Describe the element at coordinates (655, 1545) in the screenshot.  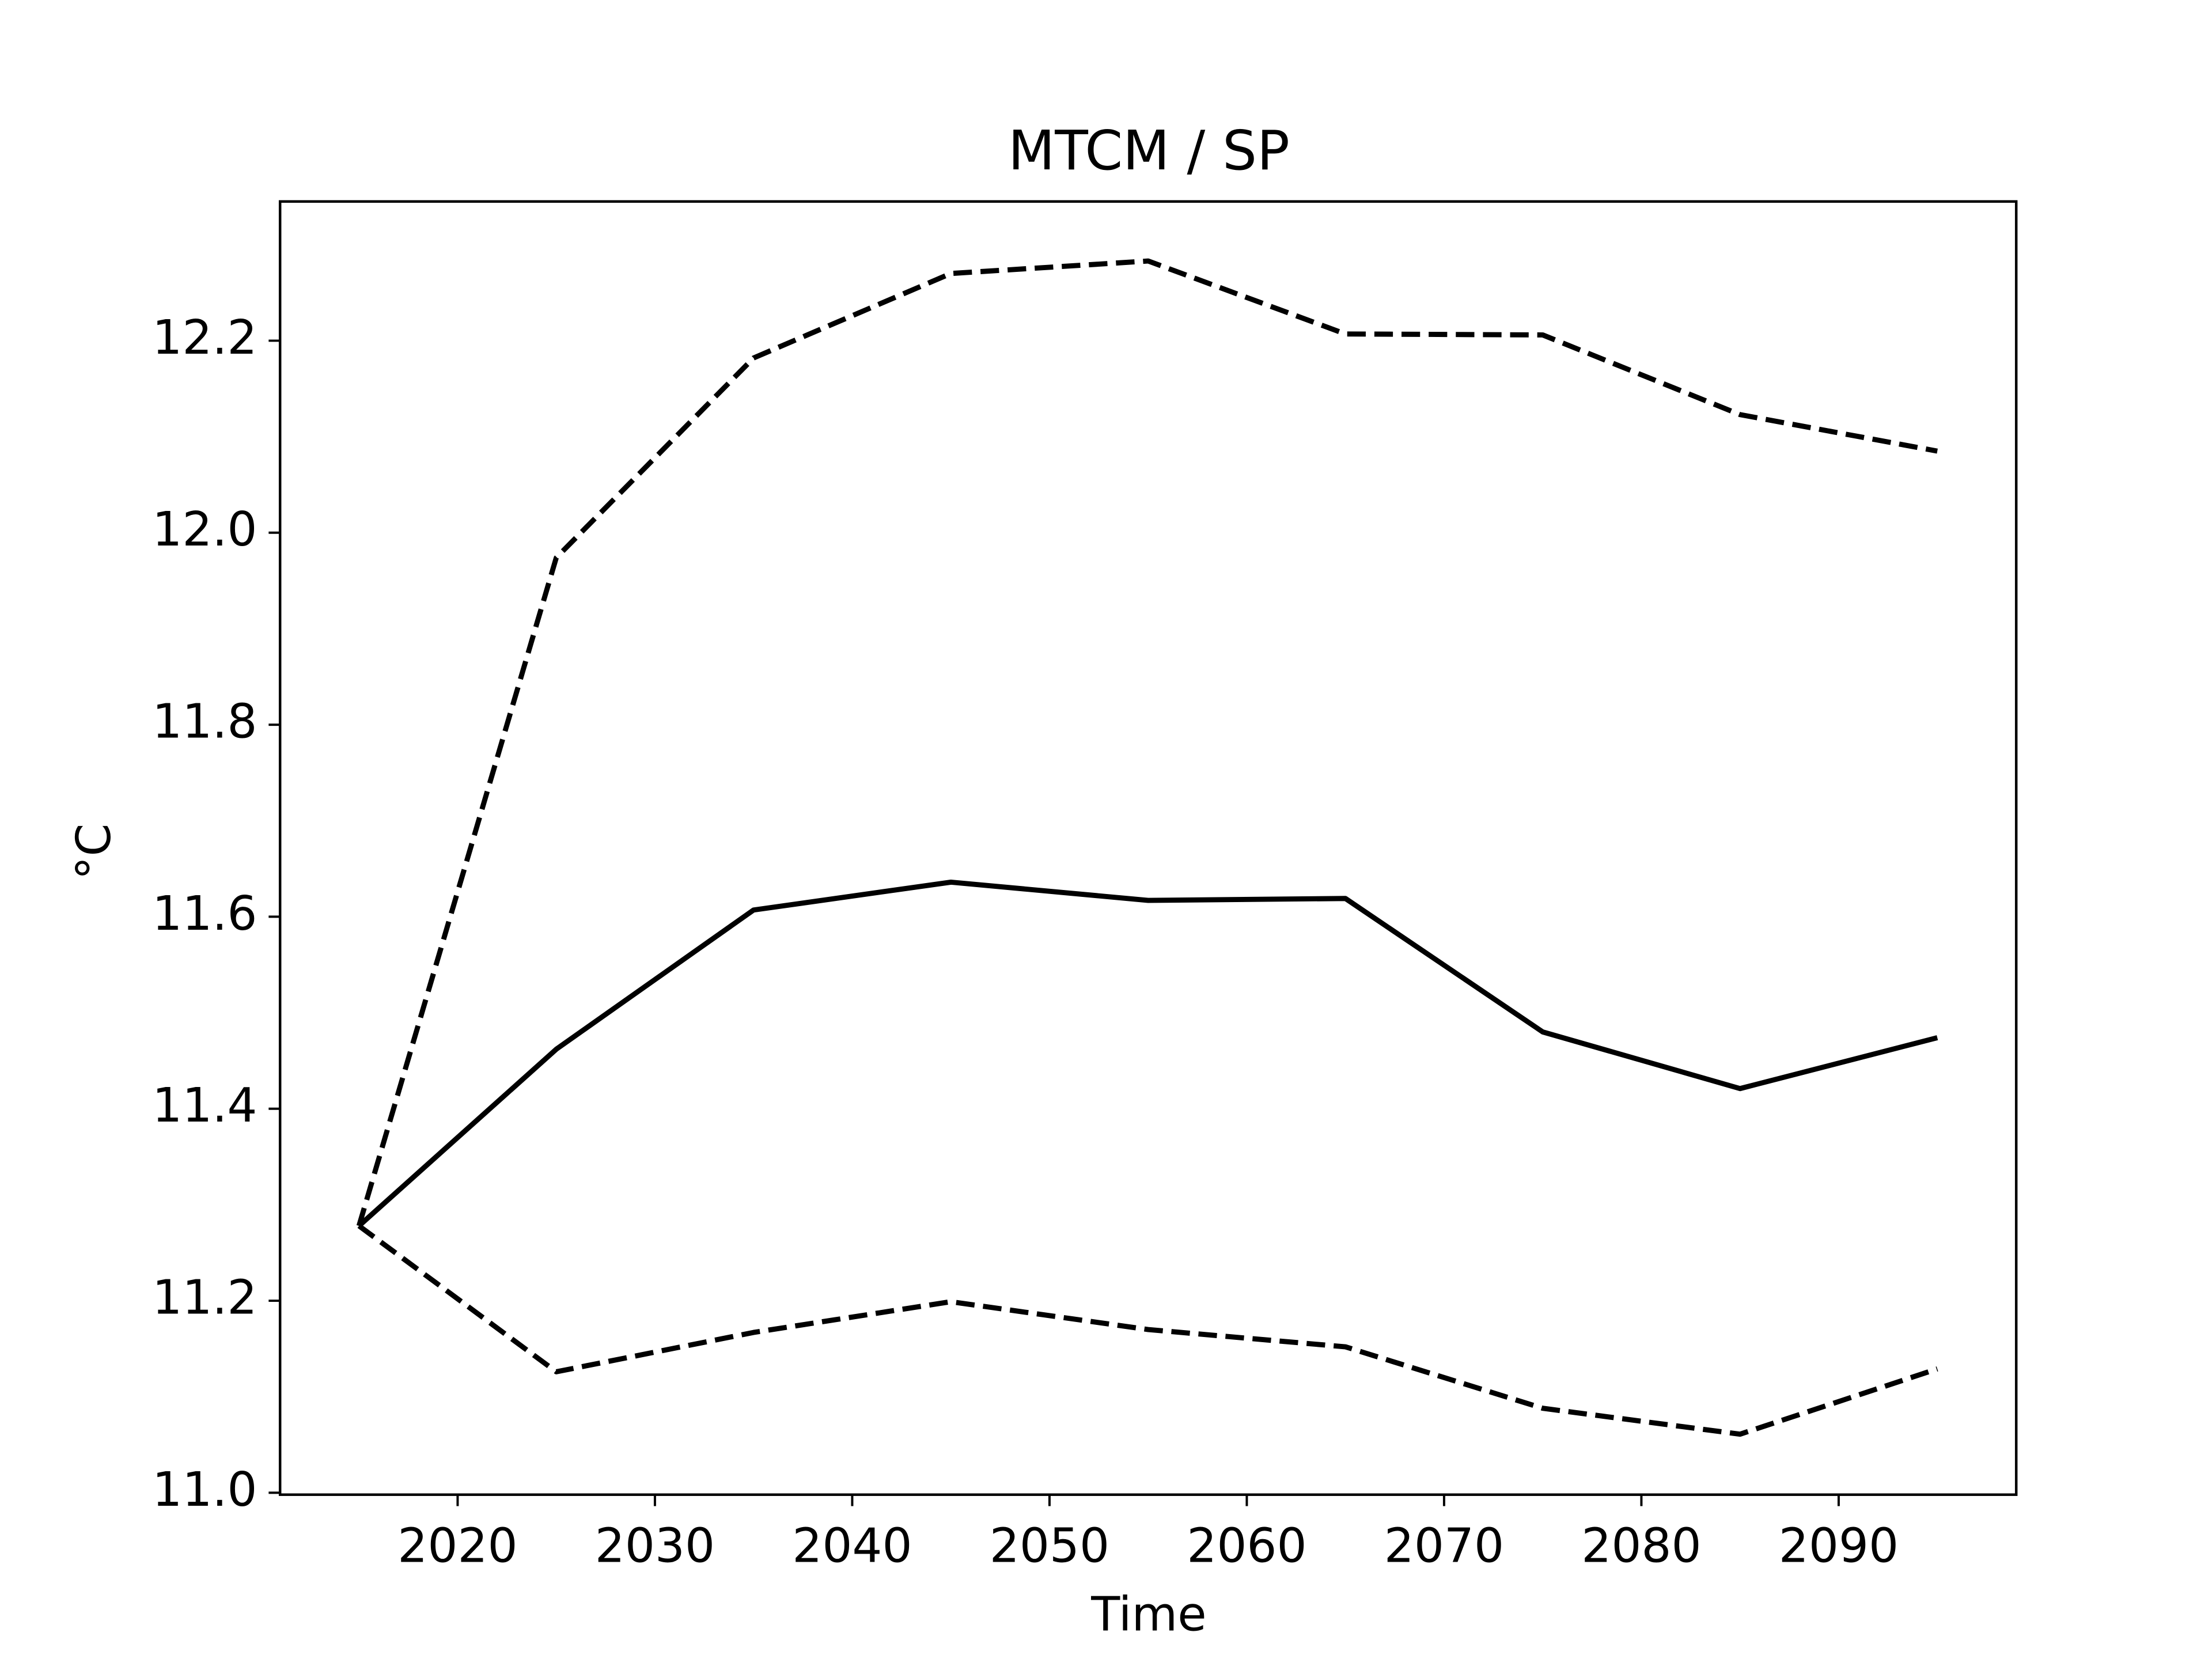
I see `x-tick-label: 2030` at that location.